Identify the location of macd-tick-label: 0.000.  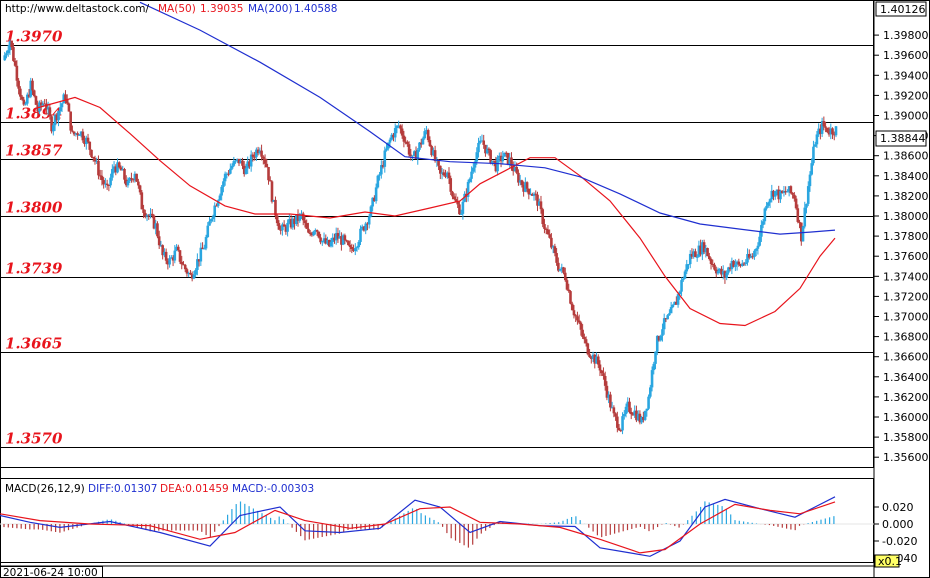
(898, 524).